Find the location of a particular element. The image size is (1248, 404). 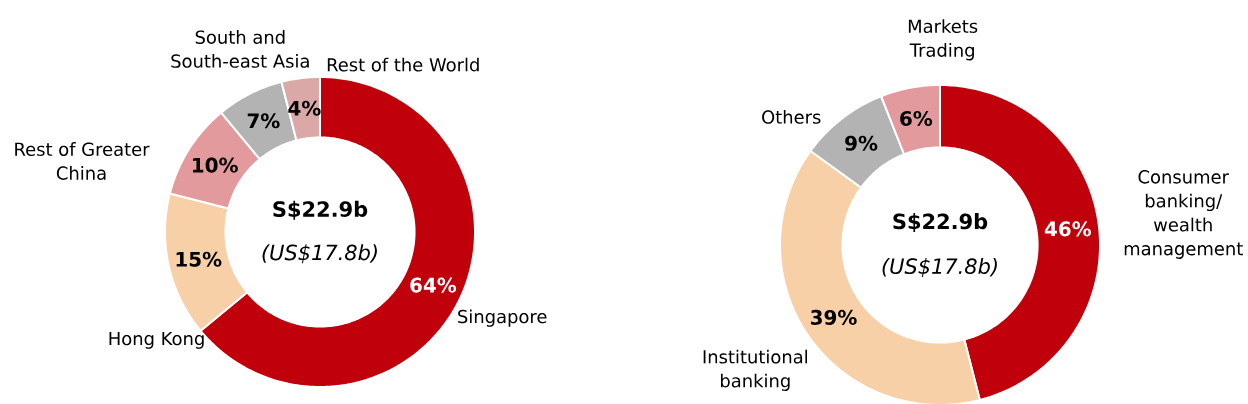

data-label: 39% is located at coordinates (833, 317).